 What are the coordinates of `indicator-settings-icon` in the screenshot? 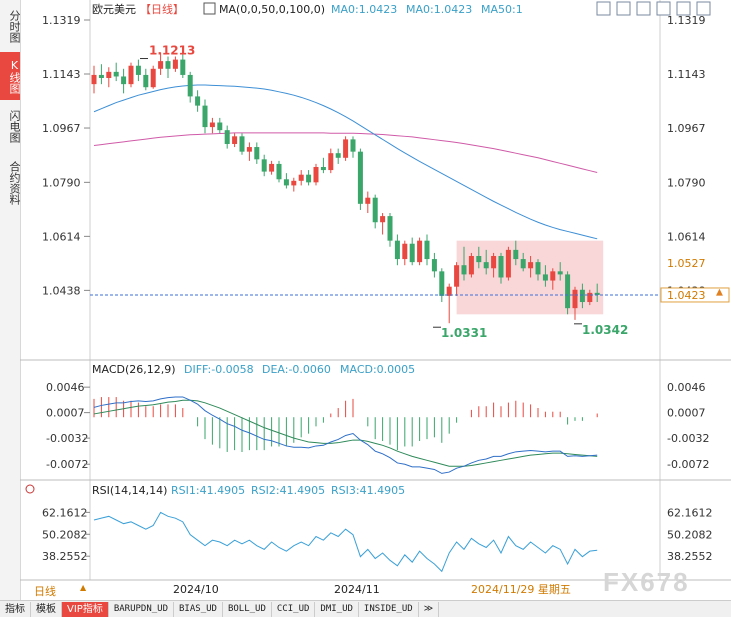 It's located at (30, 489).